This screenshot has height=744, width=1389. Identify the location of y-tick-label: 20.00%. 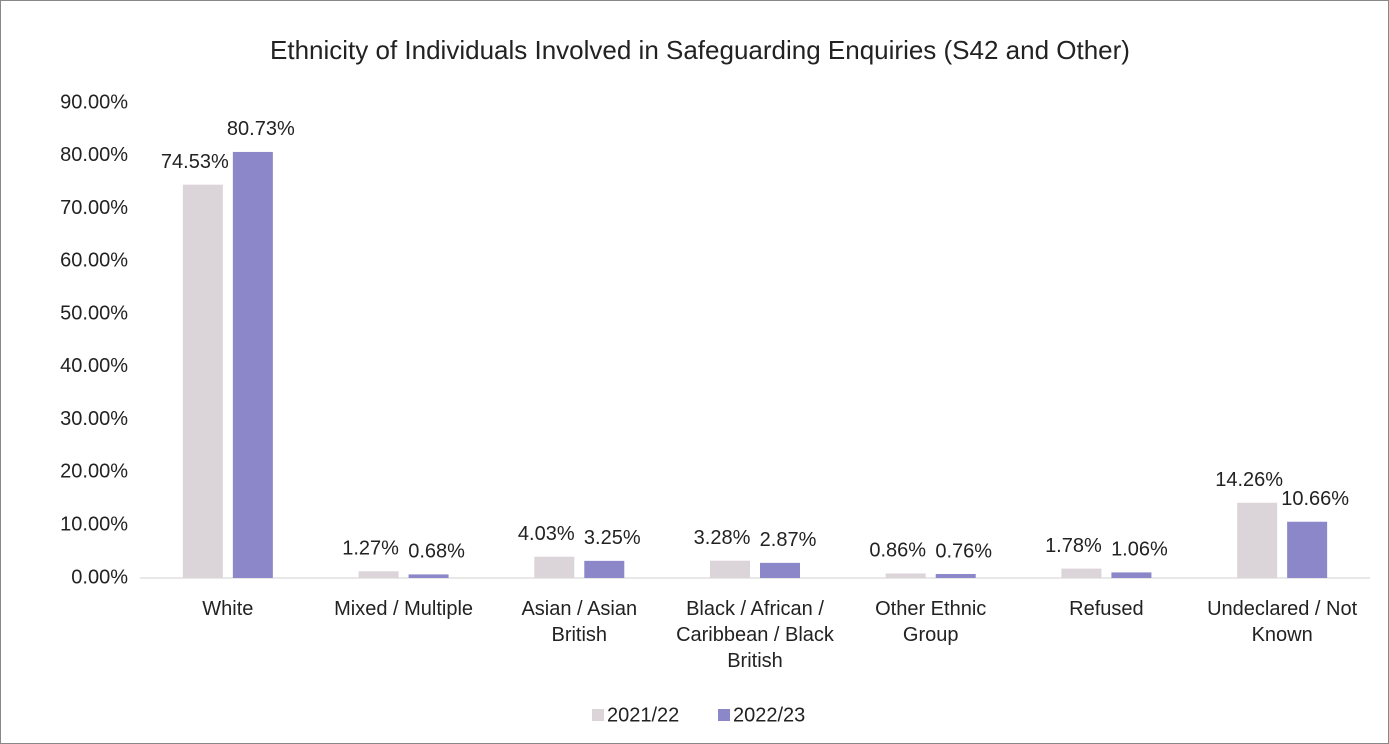
(94, 472).